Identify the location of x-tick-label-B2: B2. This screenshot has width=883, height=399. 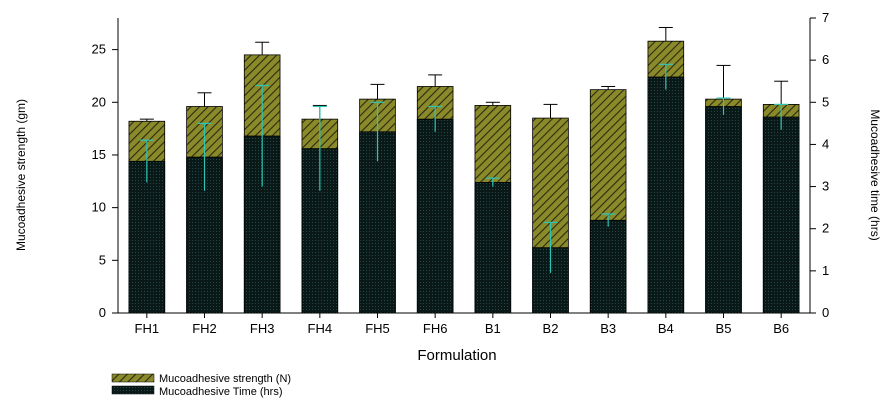
(551, 328).